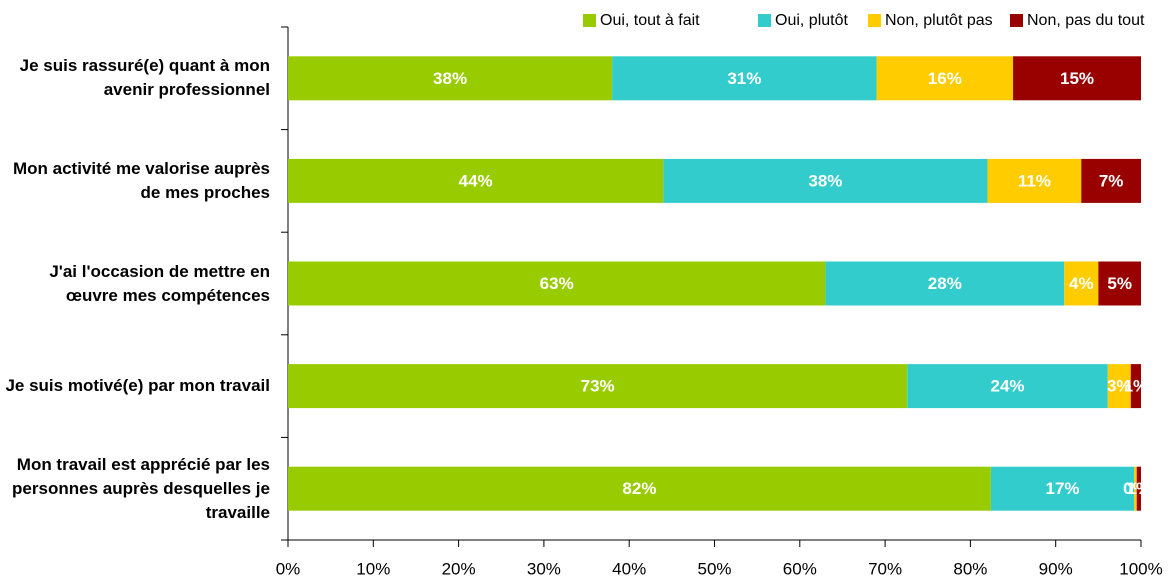 Image resolution: width=1173 pixels, height=584 pixels. I want to click on data-label: 15%, so click(1077, 78).